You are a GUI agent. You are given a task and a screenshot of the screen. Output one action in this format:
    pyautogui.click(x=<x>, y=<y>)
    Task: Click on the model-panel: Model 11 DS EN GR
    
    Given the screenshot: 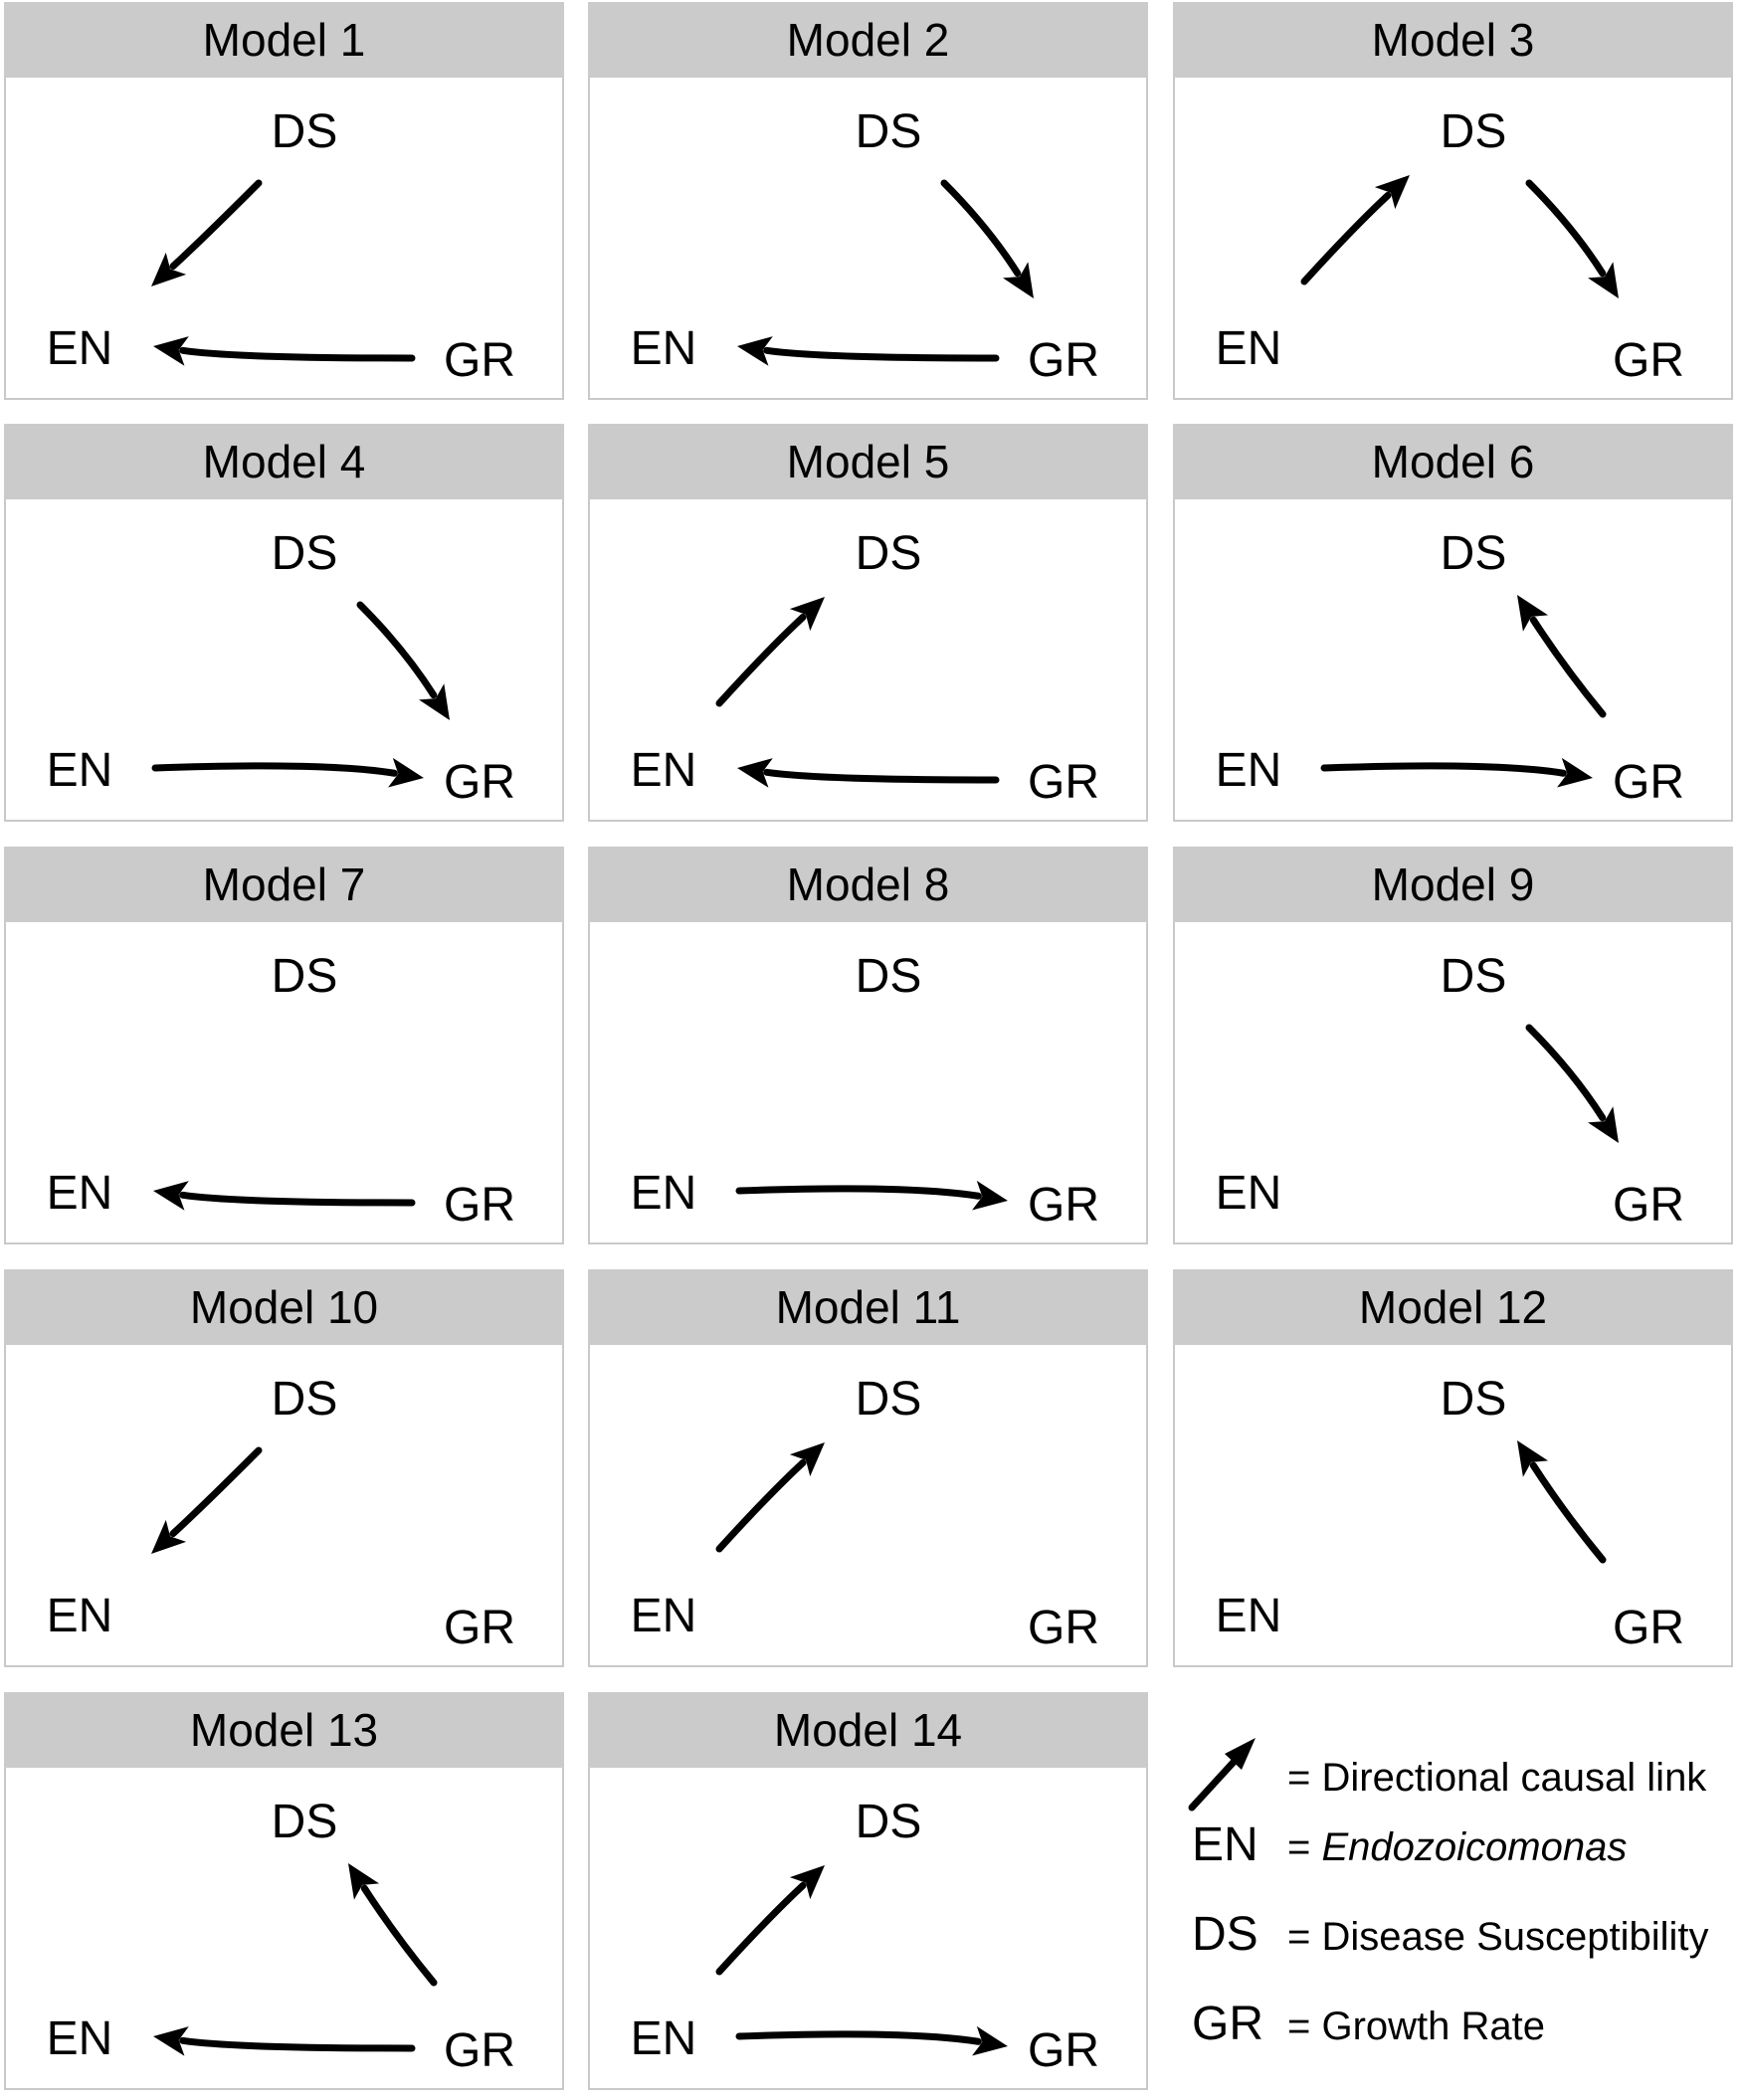 What is the action you would take?
    pyautogui.click(x=868, y=1468)
    